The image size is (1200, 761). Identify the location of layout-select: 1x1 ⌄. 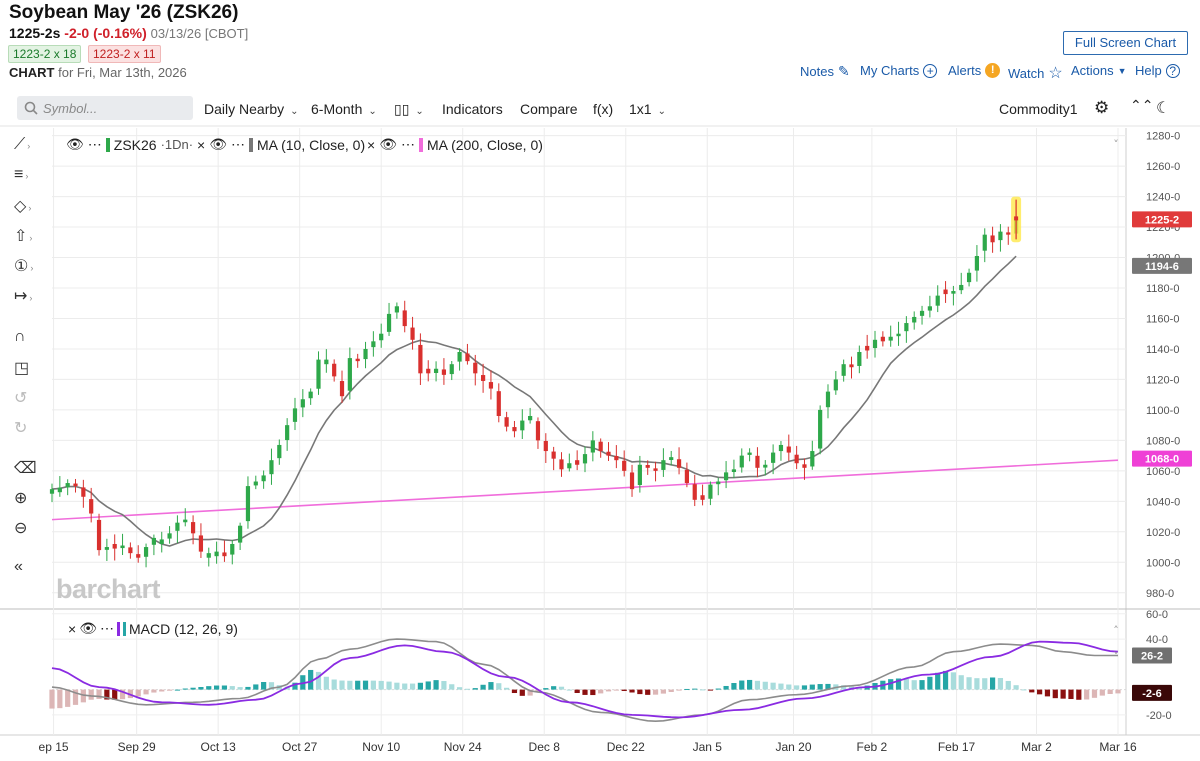
(647, 109).